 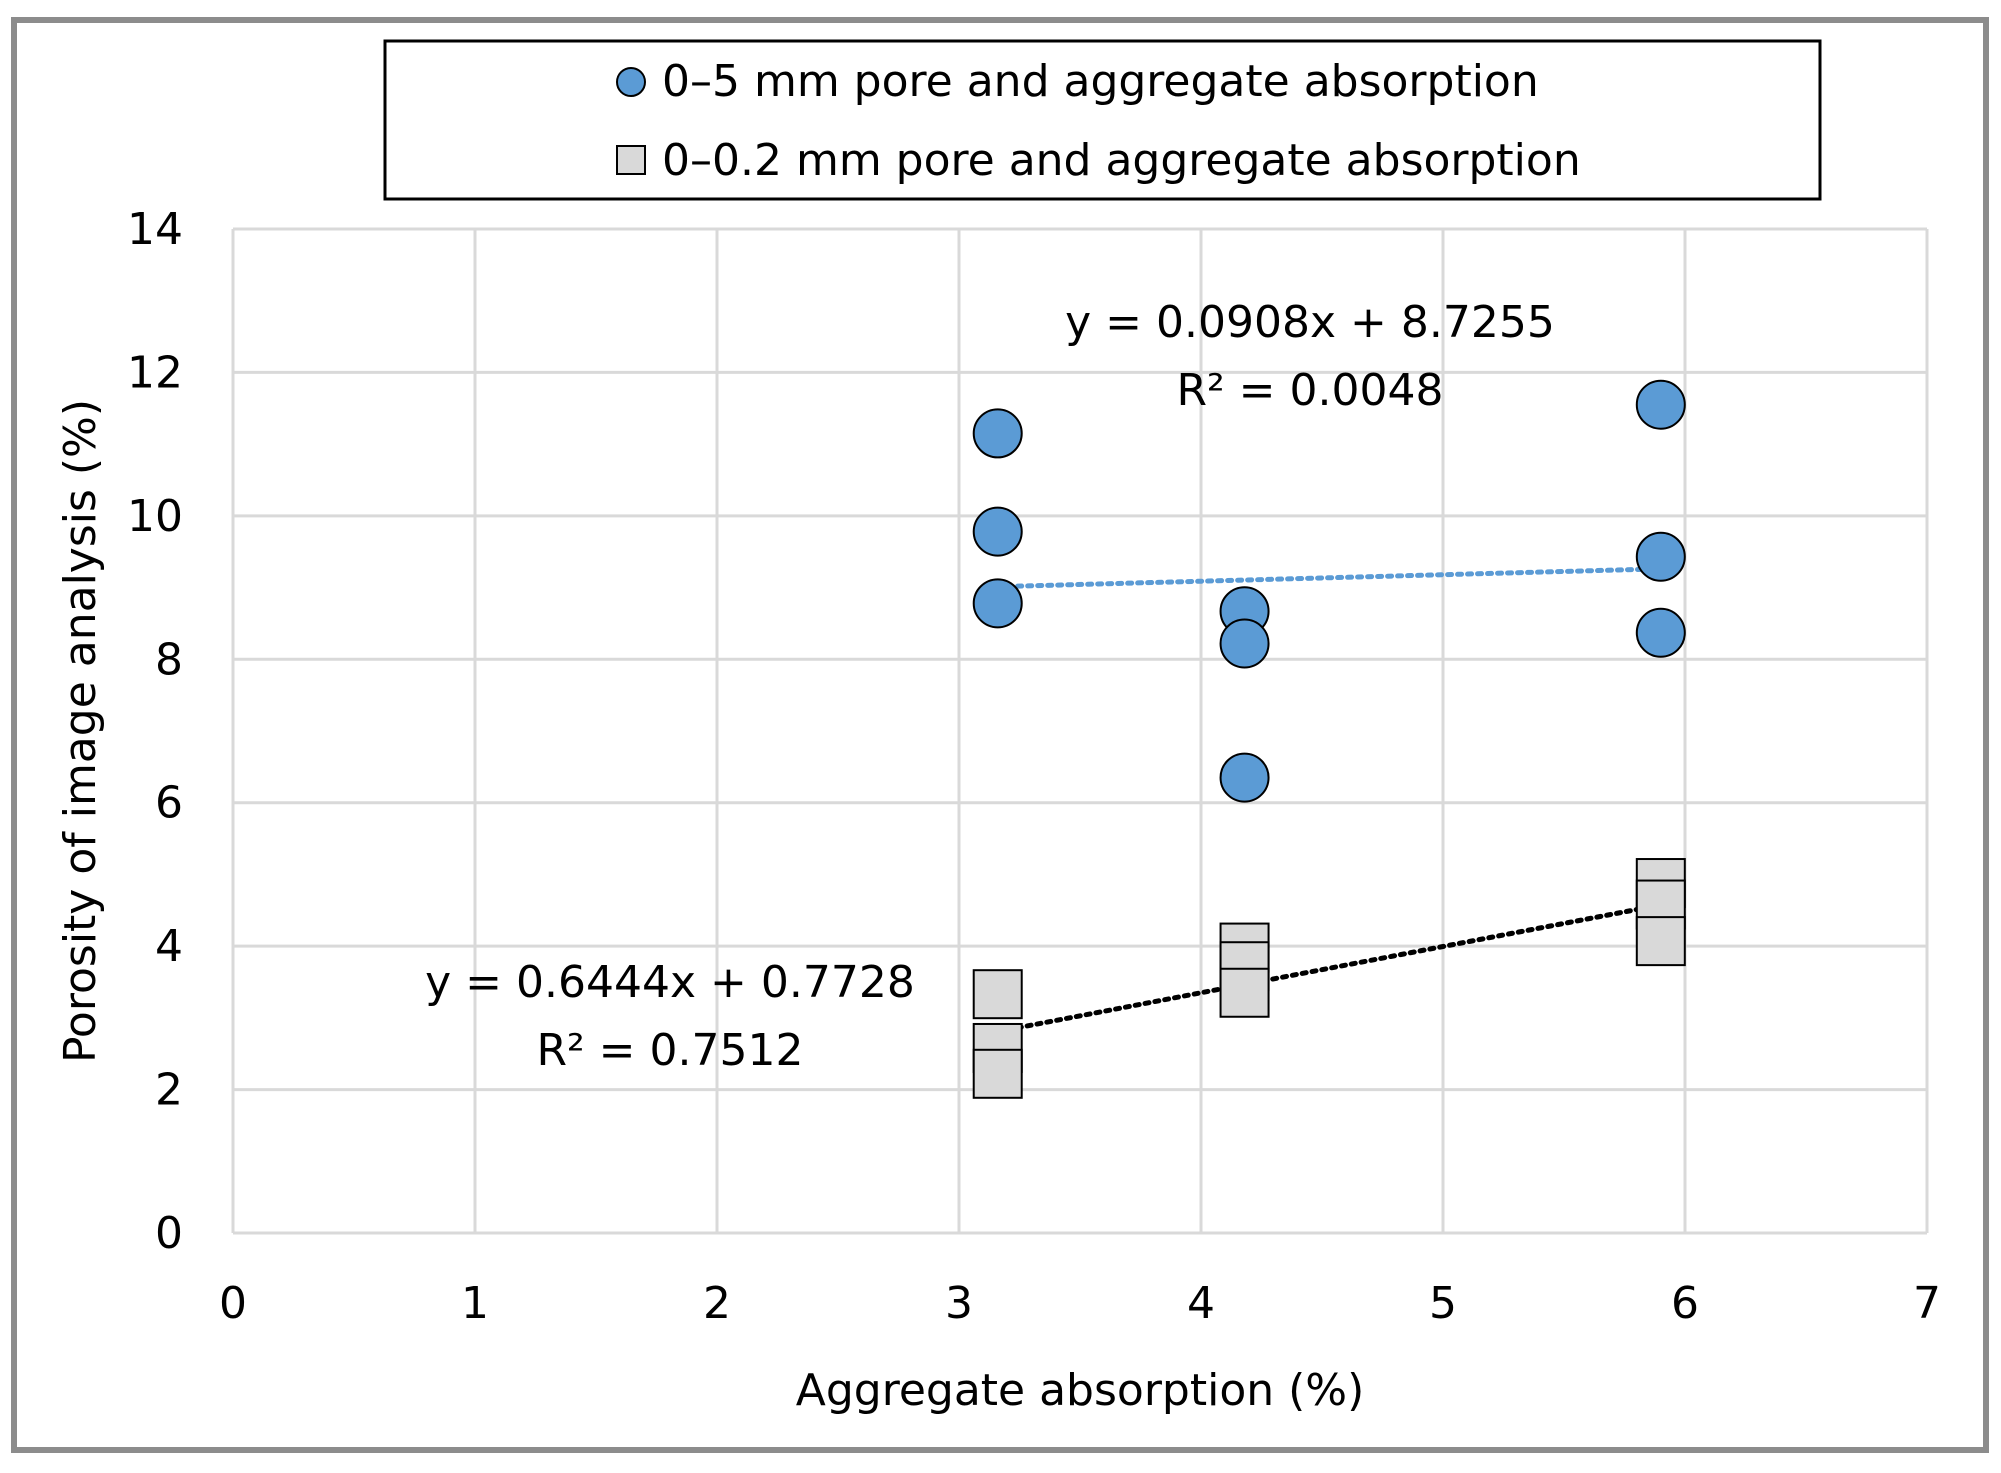 What do you see at coordinates (169, 1233) in the screenshot?
I see `y-tick-label: 0` at bounding box center [169, 1233].